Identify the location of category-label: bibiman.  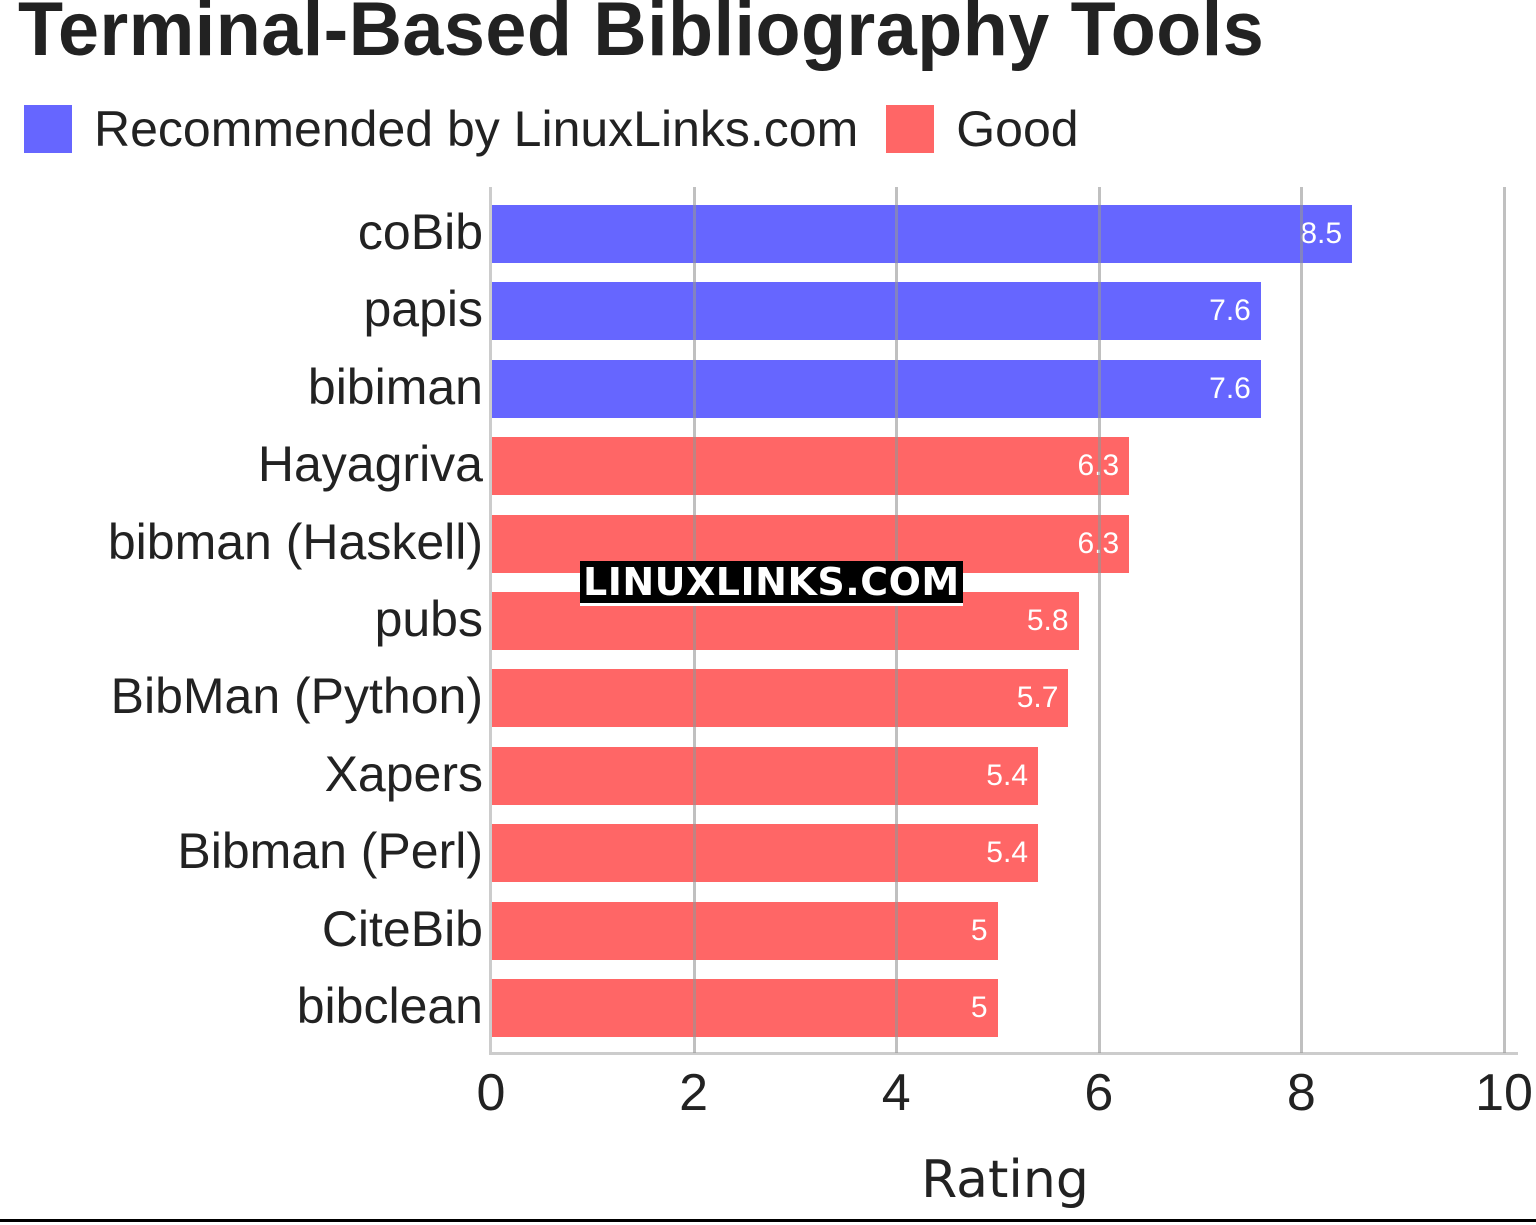
(395, 386).